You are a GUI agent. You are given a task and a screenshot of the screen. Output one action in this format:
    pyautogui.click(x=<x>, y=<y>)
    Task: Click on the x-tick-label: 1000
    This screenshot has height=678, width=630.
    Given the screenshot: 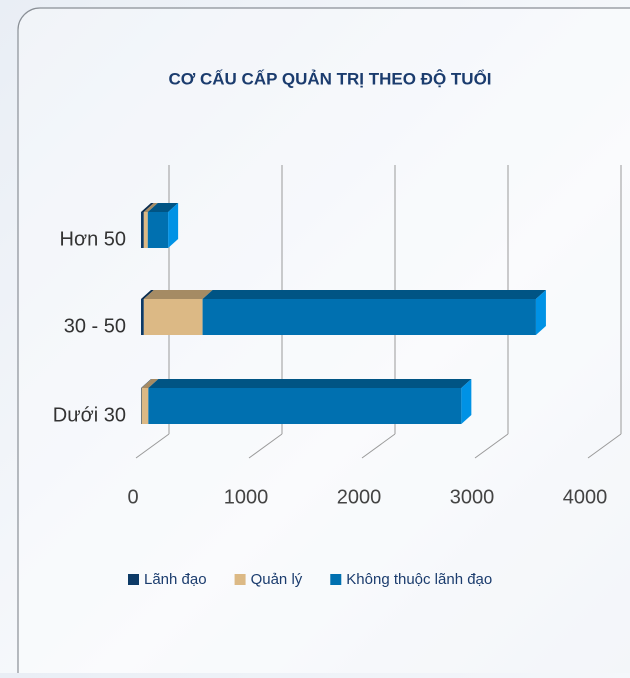 What is the action you would take?
    pyautogui.click(x=246, y=497)
    